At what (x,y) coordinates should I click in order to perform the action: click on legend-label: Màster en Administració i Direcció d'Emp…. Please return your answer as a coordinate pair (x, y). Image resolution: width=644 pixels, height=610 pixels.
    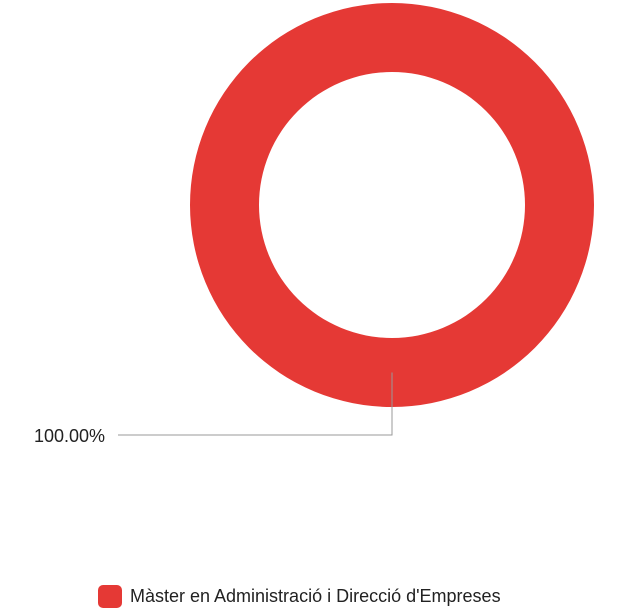
    Looking at the image, I should click on (315, 596).